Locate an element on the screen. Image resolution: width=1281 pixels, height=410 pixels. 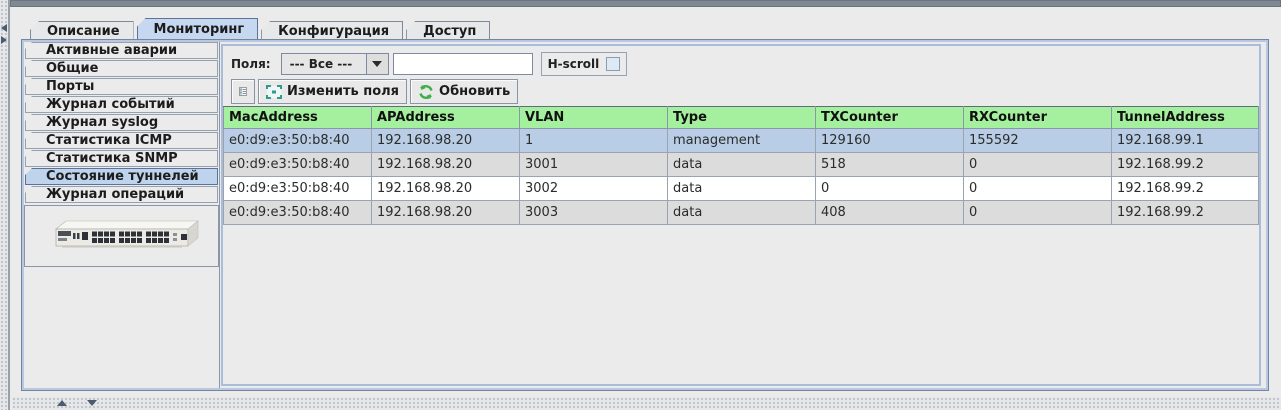
tab-access: Доступ is located at coordinates (448, 31).